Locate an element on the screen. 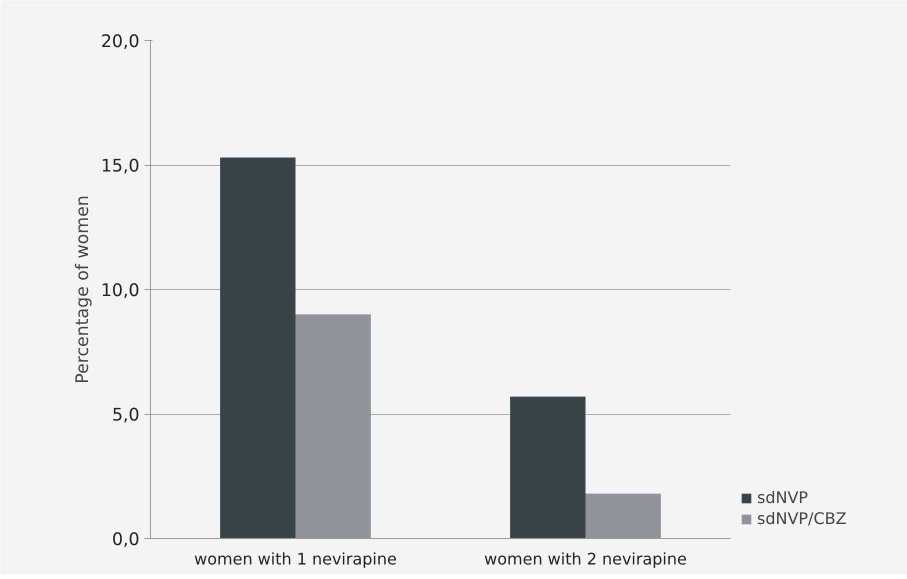 This screenshot has height=579, width=907. x-tick-label: women with 2 nevirapine is located at coordinates (585, 559).